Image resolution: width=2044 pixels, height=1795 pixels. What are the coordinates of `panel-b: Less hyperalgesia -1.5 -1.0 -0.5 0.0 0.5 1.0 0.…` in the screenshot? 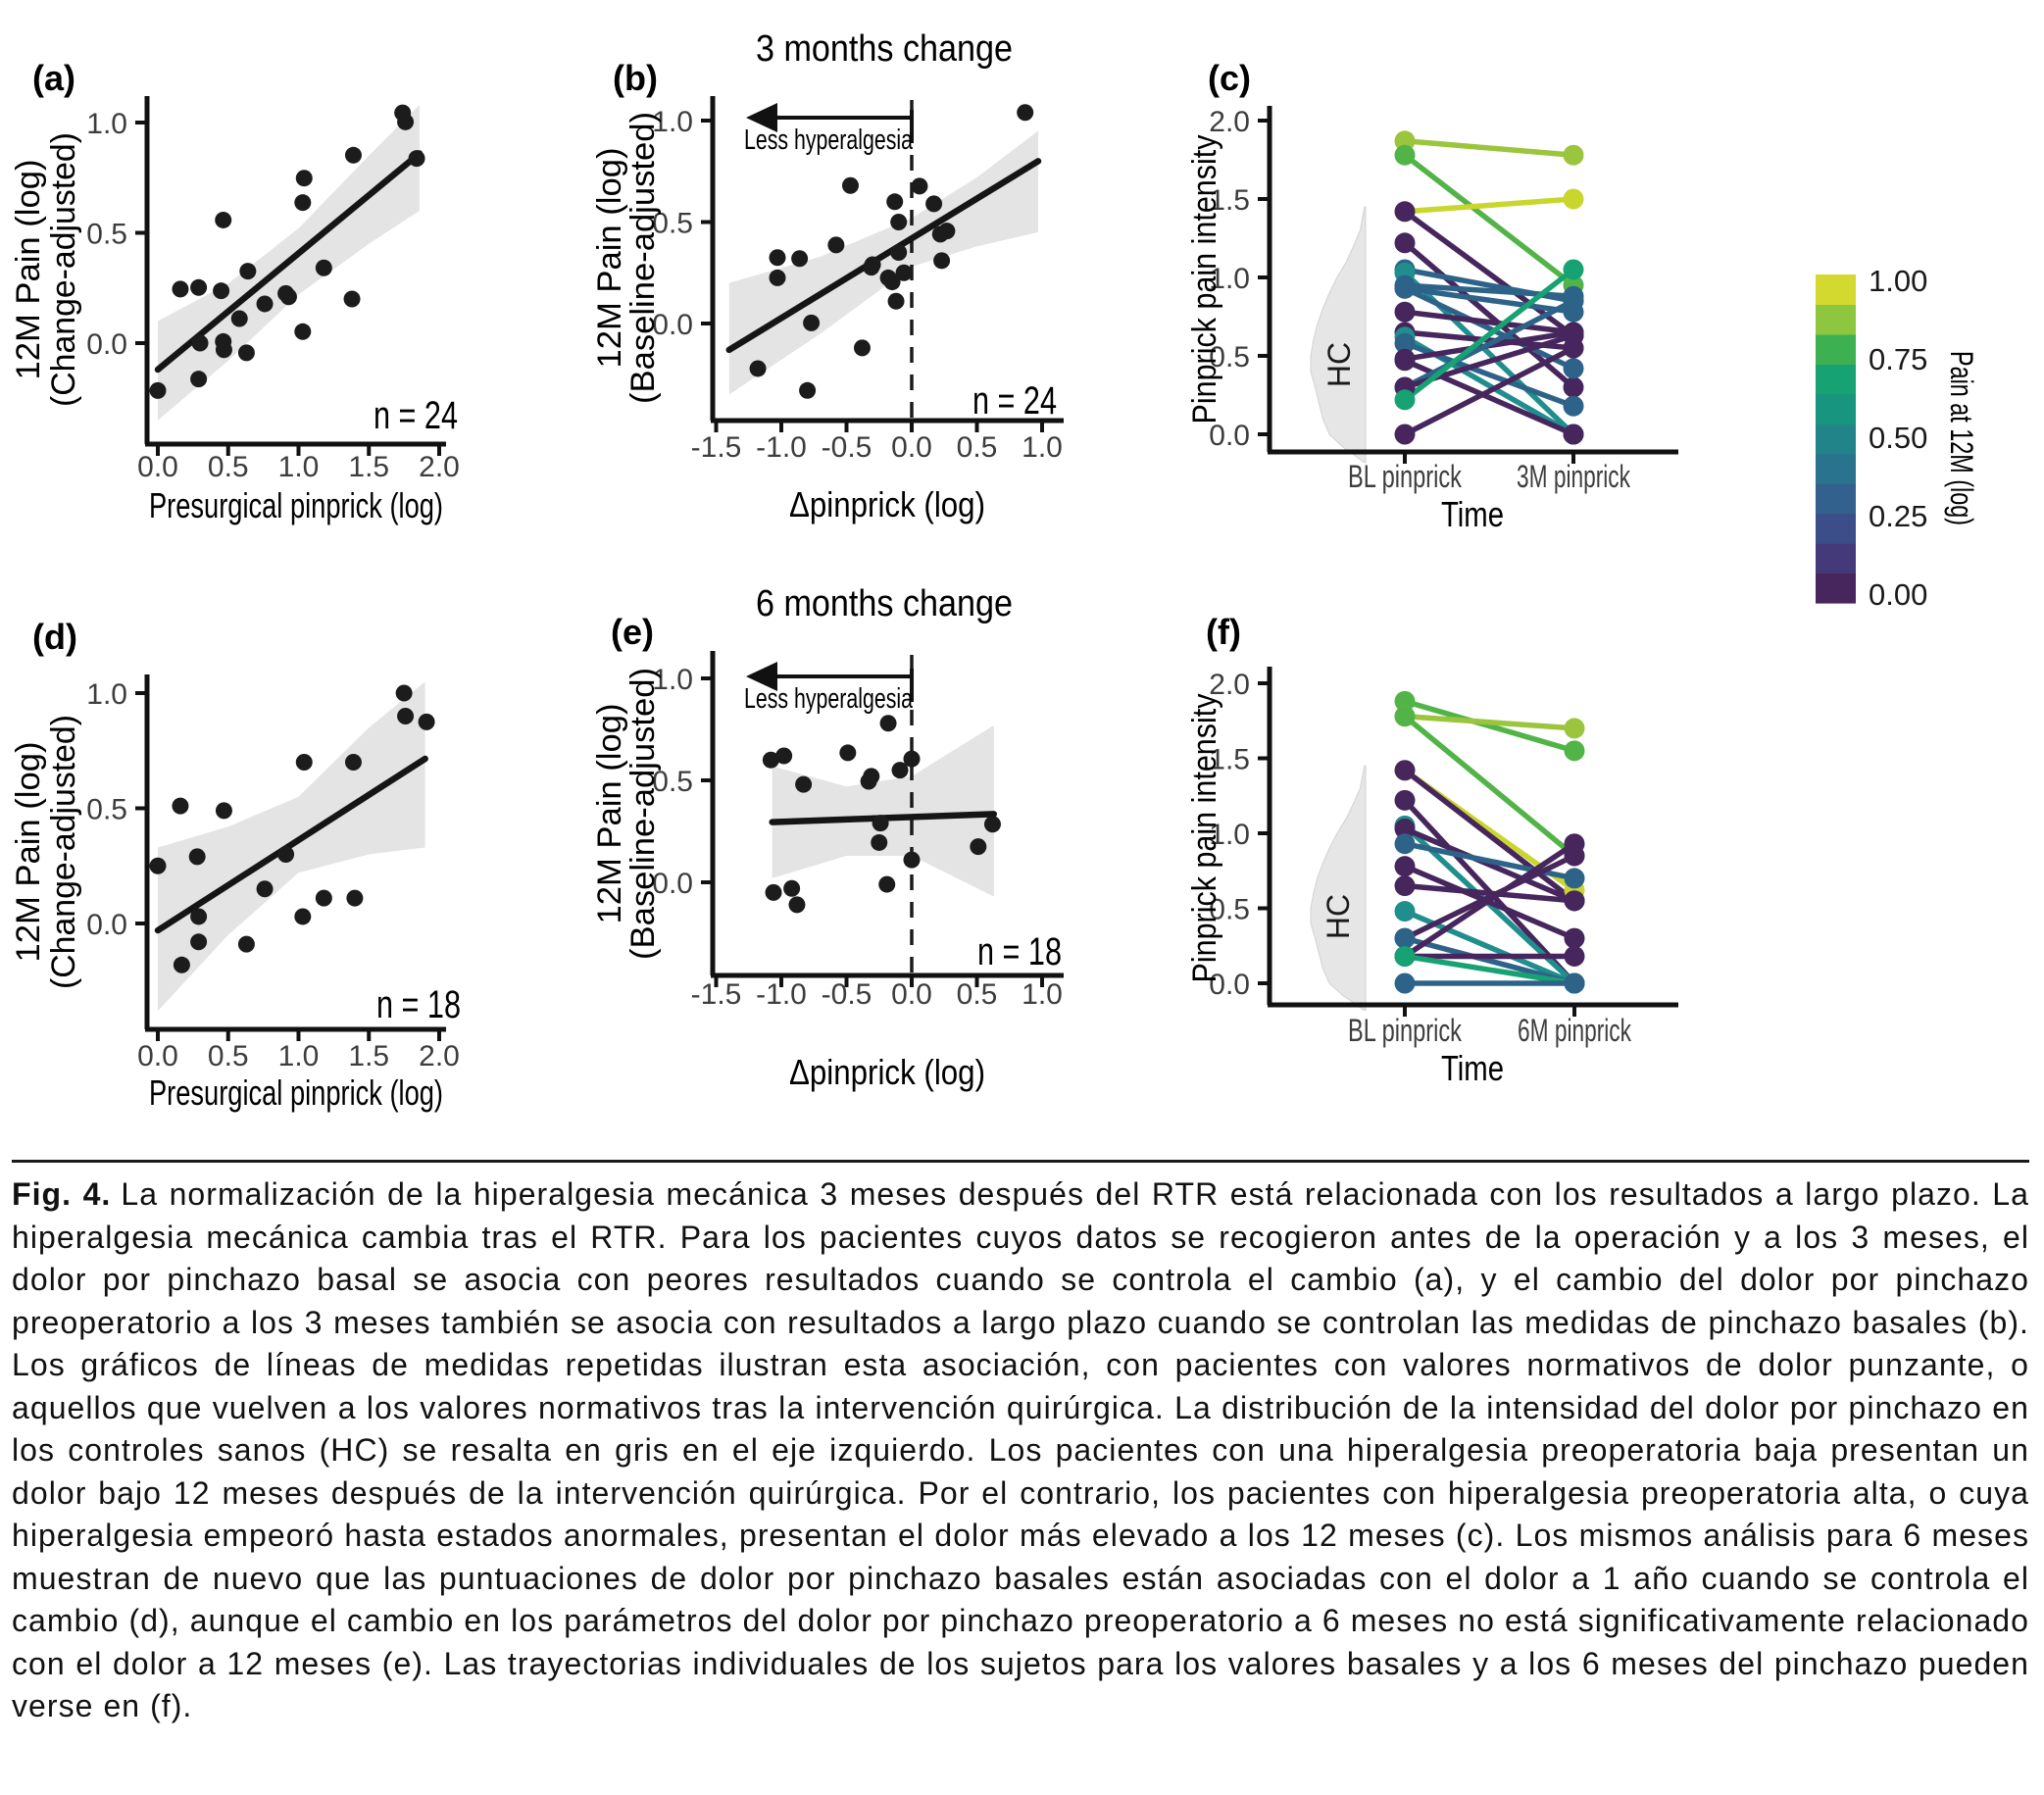 It's located at (827, 276).